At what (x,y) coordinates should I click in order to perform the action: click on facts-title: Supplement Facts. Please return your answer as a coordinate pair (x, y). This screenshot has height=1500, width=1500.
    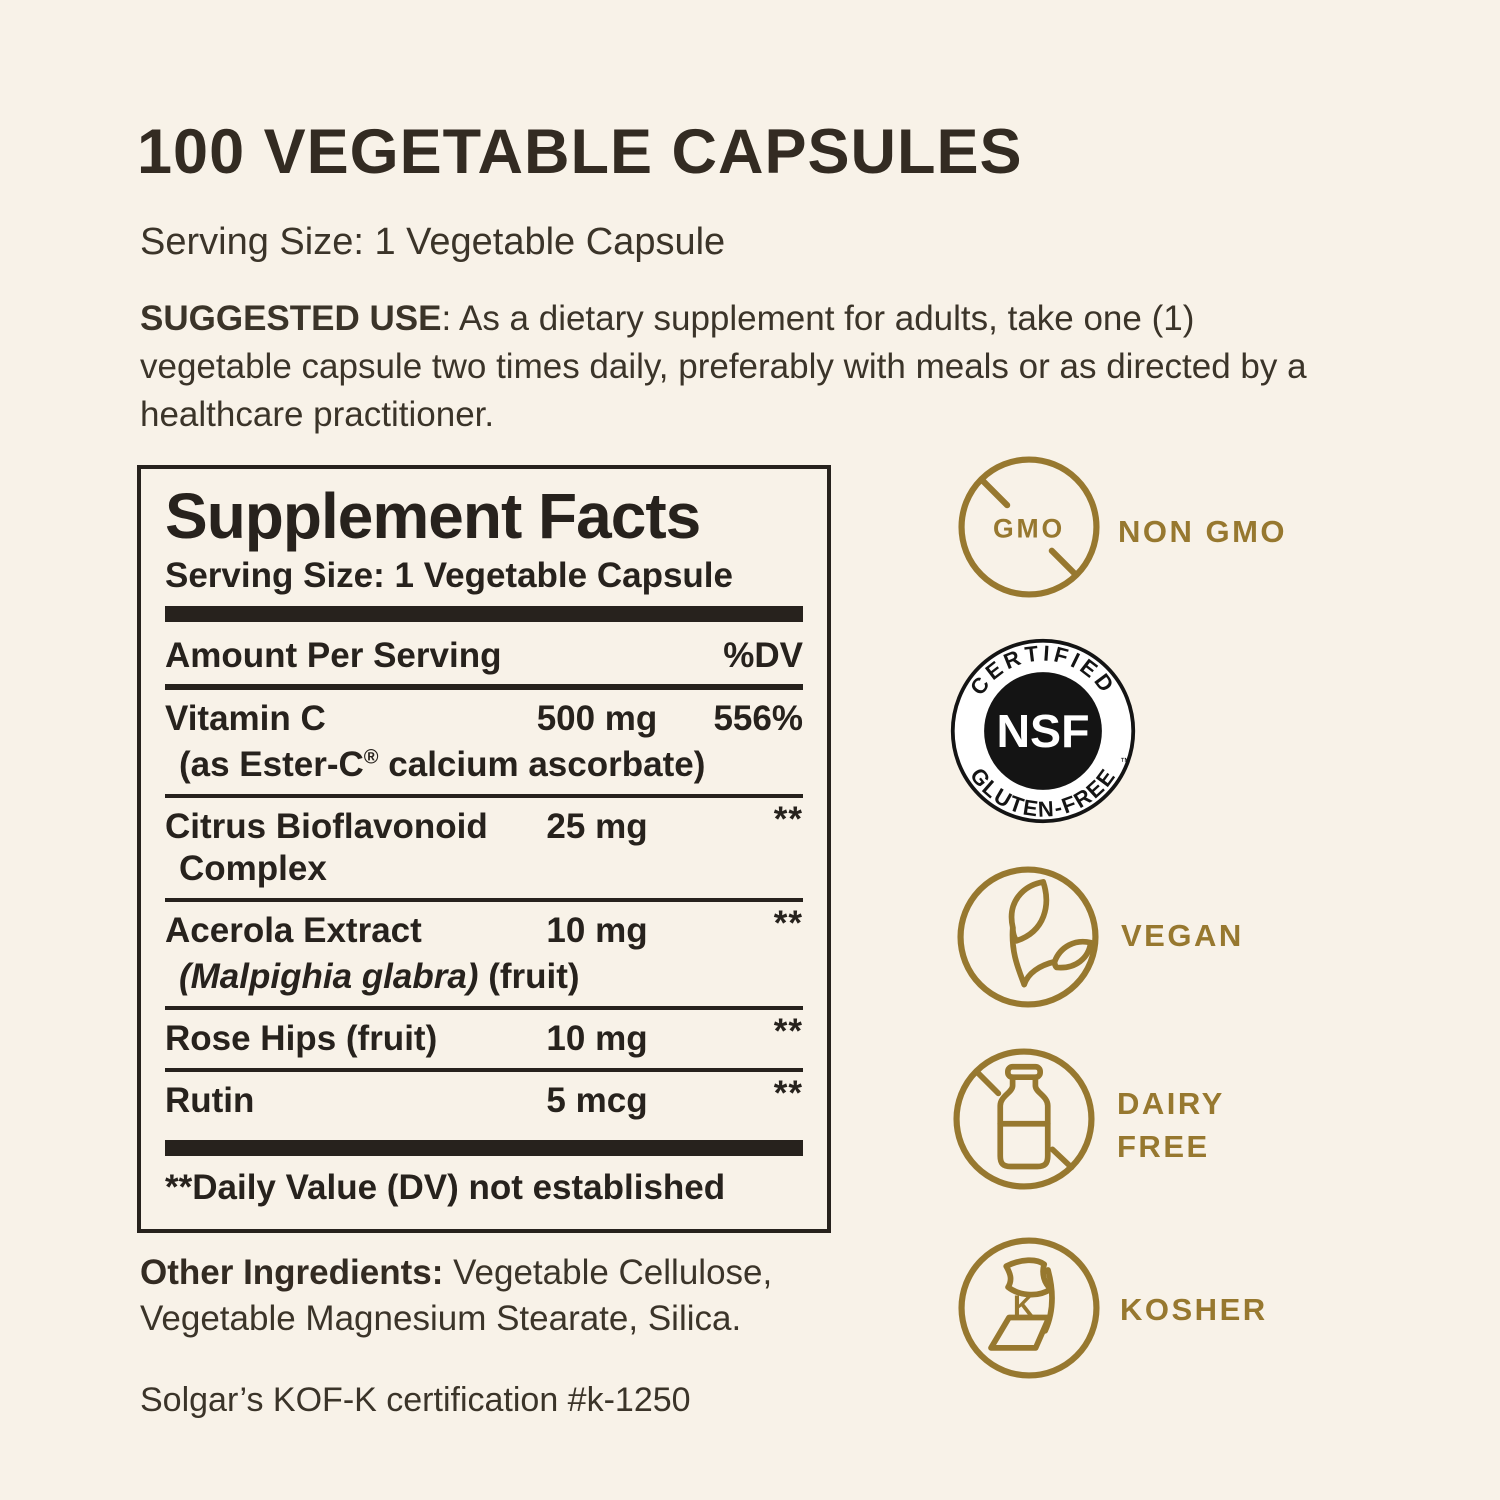
    Looking at the image, I should click on (433, 516).